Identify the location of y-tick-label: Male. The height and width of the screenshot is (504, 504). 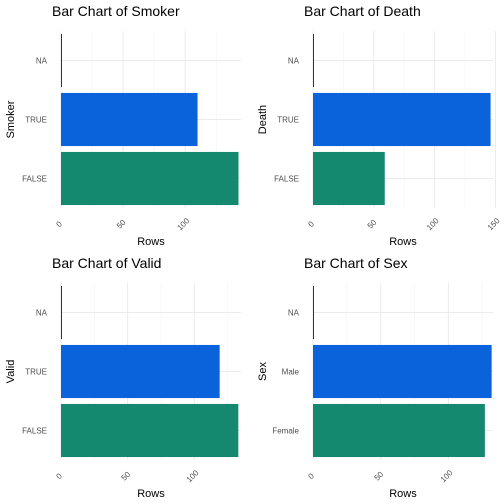
(291, 372).